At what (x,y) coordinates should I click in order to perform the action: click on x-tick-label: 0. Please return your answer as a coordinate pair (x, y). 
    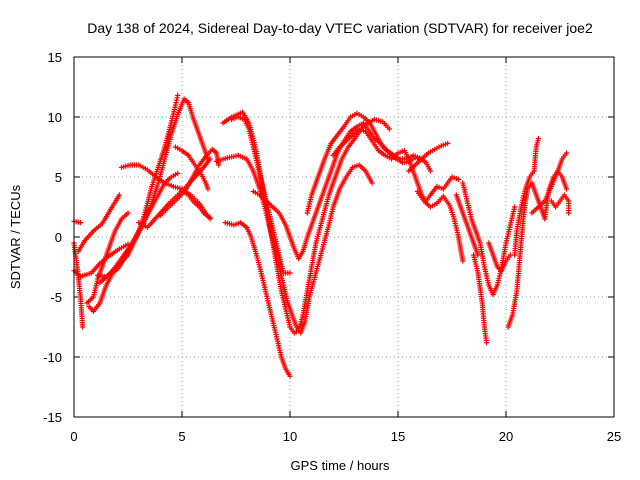
    Looking at the image, I should click on (73, 436).